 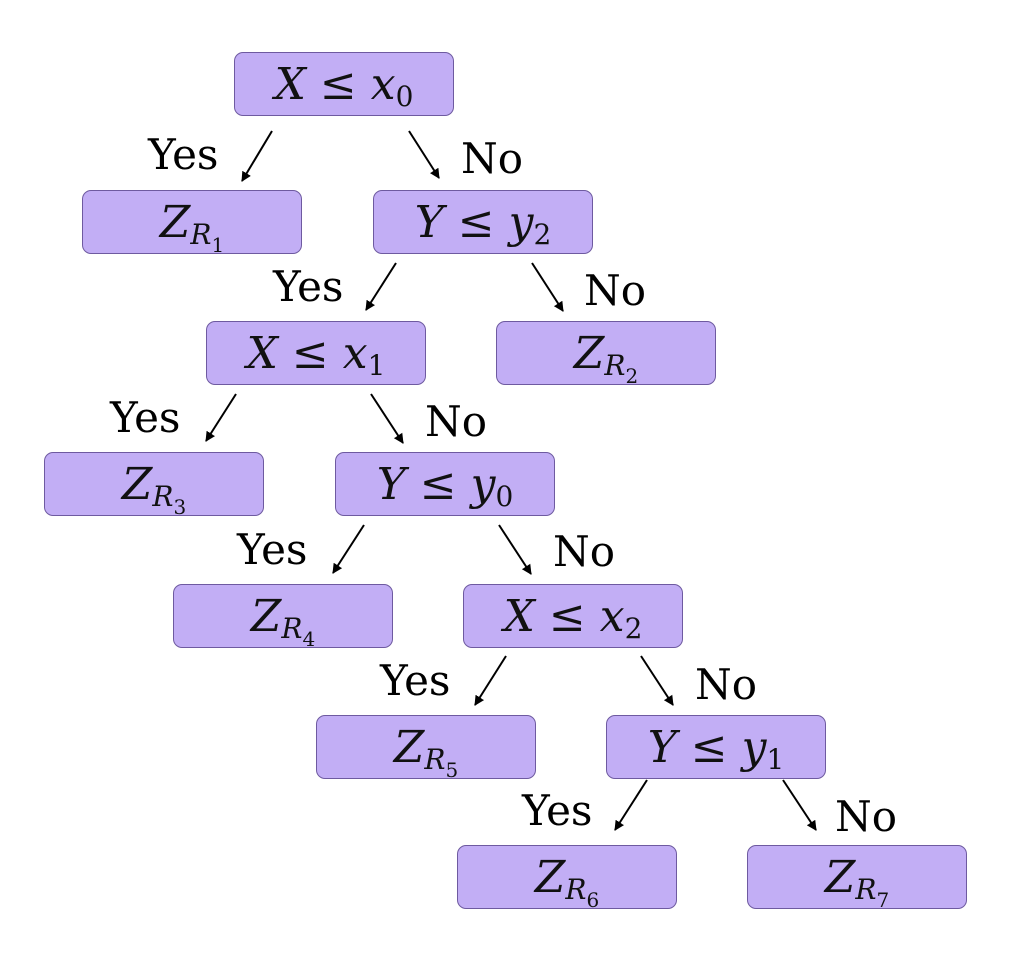 I want to click on leaf-node-l1: Z R1, so click(x=192, y=223).